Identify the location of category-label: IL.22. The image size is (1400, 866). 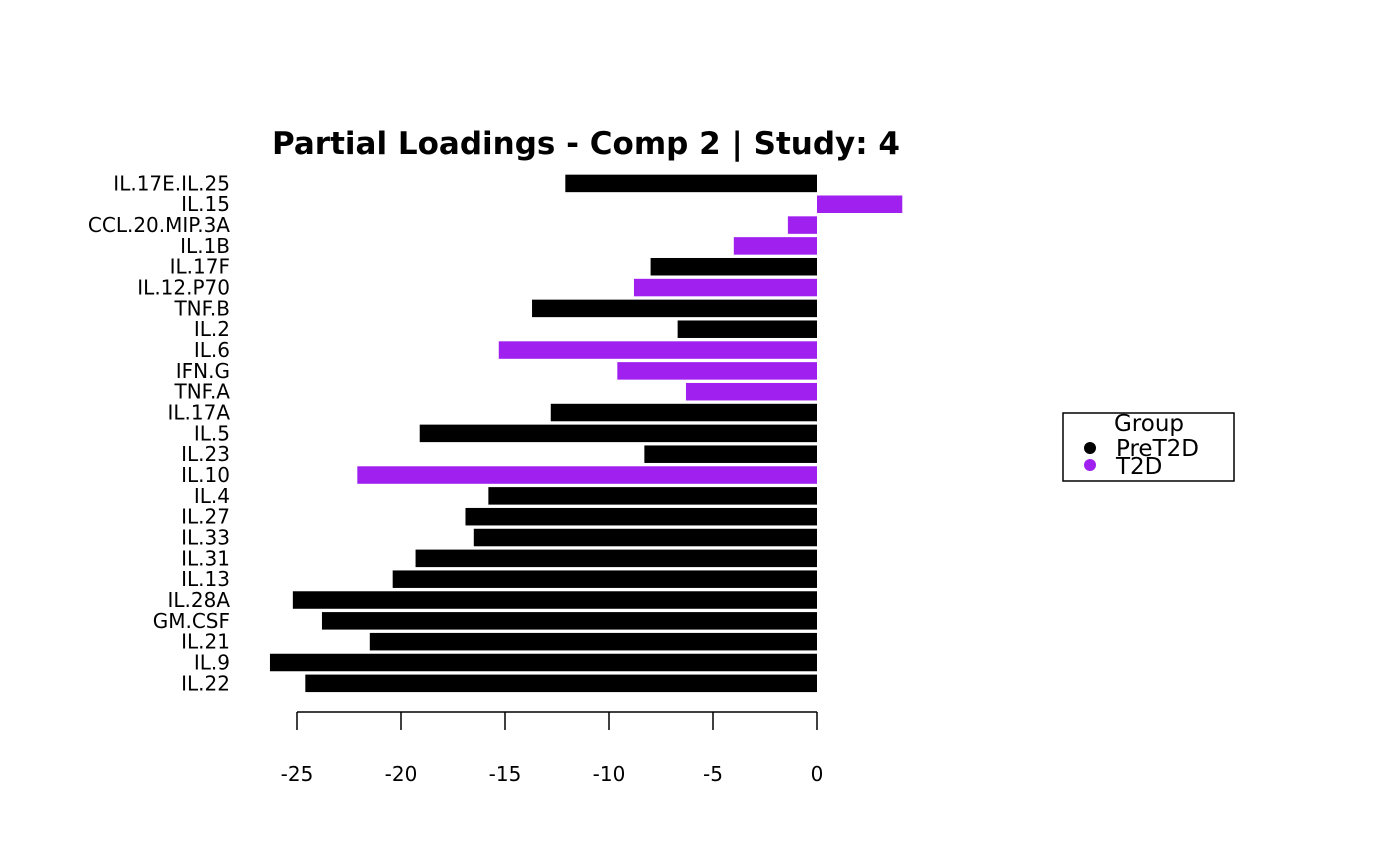
(205, 683).